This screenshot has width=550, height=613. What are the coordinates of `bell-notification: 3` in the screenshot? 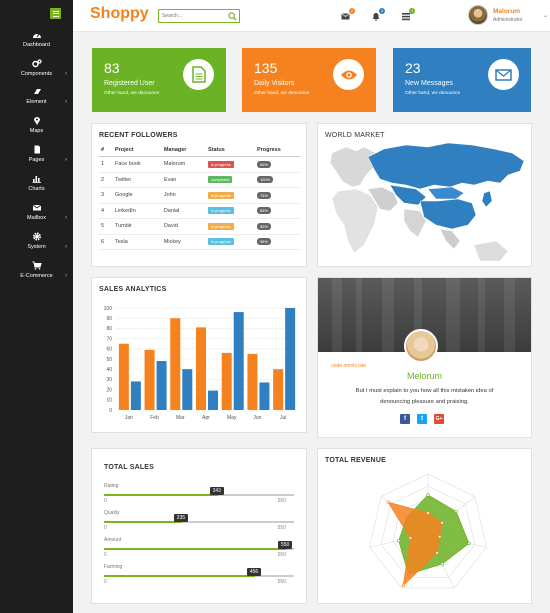 It's located at (378, 14).